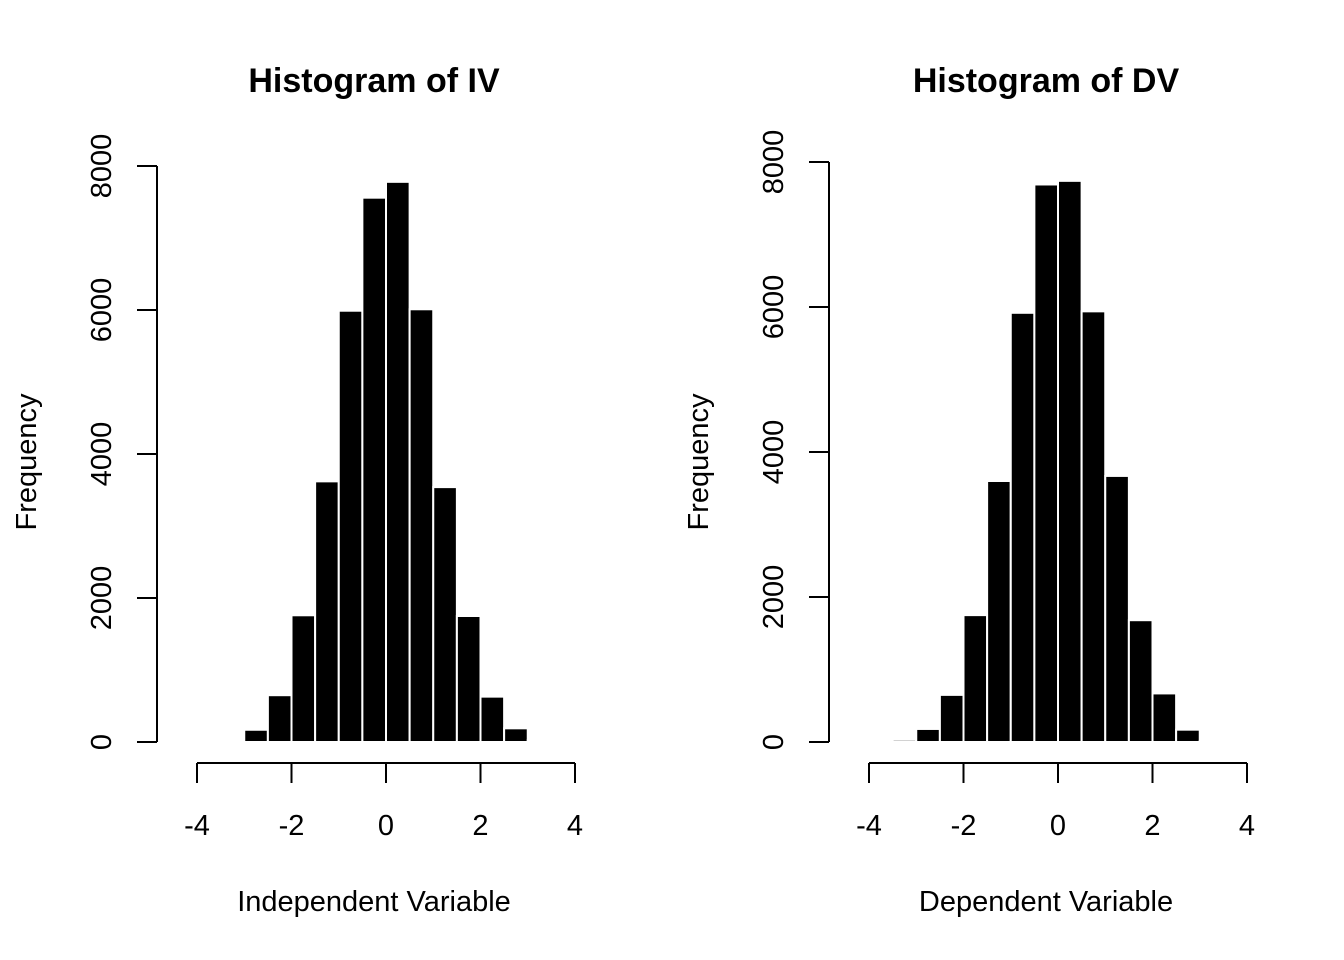  I want to click on dv-x-tick-label: -4, so click(869, 826).